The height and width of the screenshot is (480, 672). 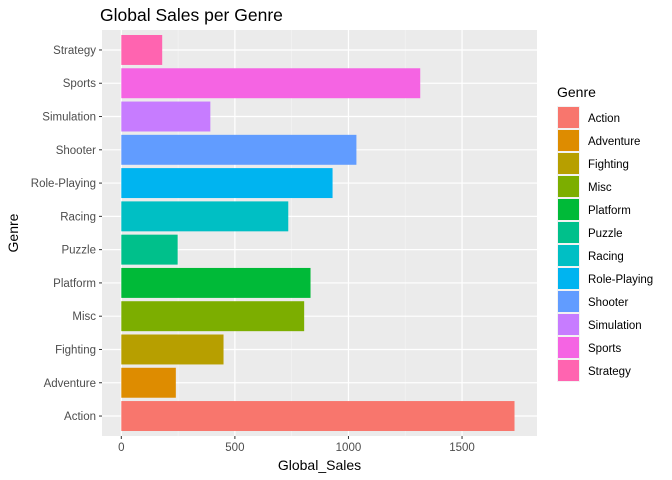 I want to click on y-axis-title: Genre, so click(x=13, y=232).